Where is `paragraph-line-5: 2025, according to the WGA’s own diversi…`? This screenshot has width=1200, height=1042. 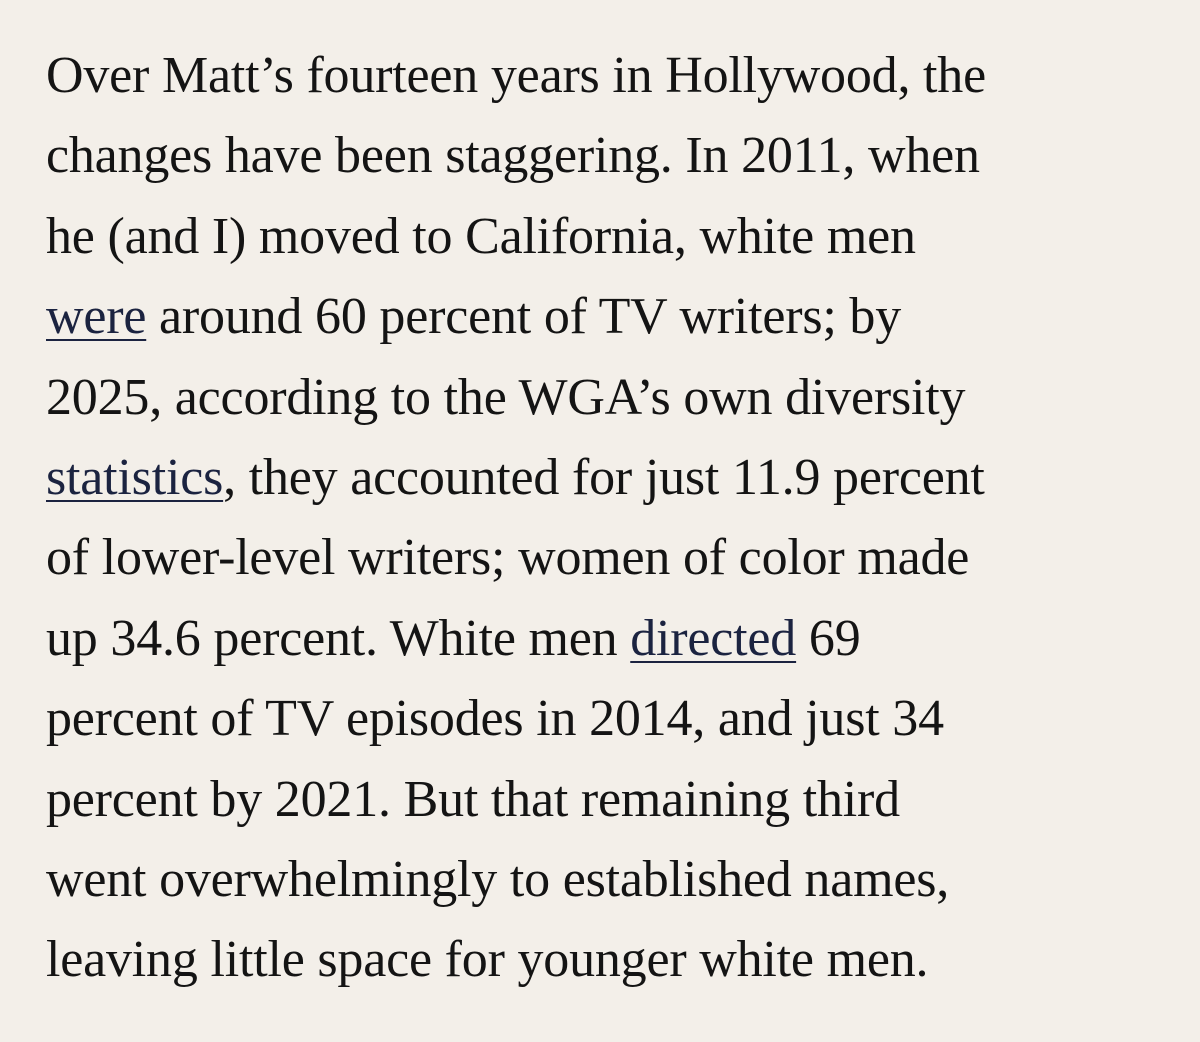 paragraph-line-5: 2025, according to the WGA’s own diversi… is located at coordinates (506, 397).